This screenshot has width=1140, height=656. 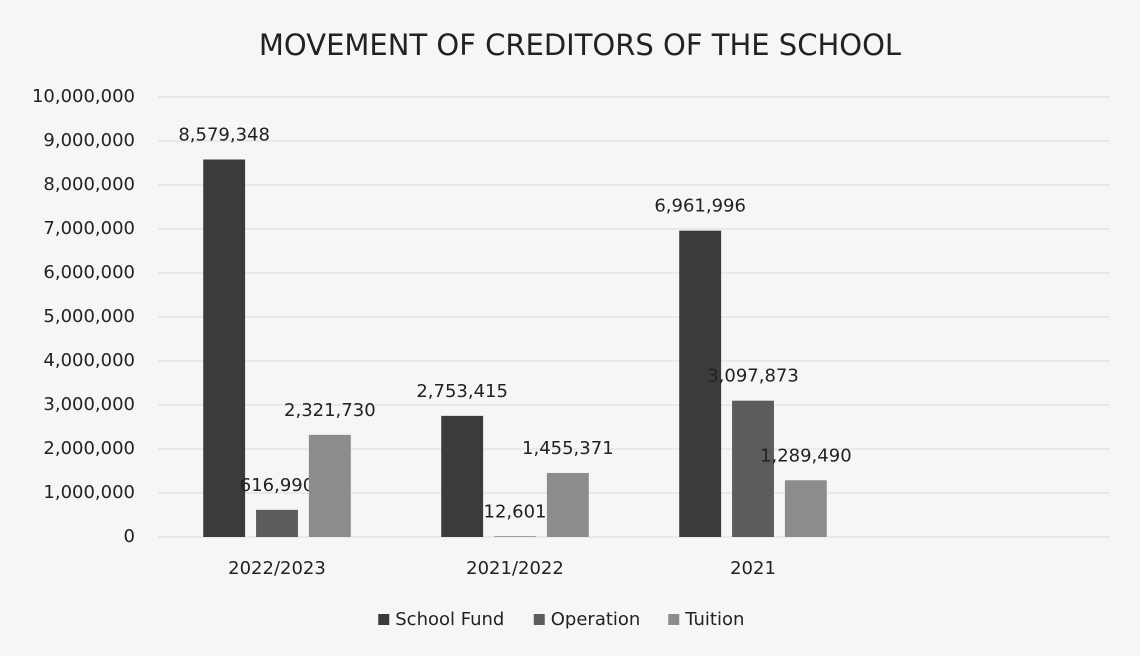 I want to click on y-tick-label: 0, so click(x=129, y=536).